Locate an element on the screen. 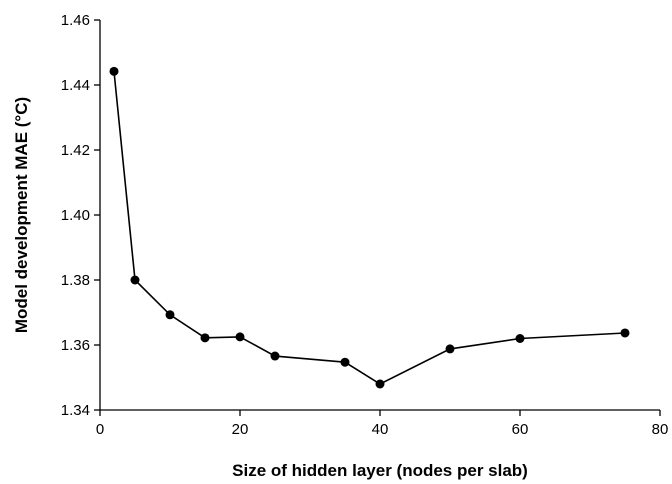  x-tick-label: 40 is located at coordinates (380, 429).